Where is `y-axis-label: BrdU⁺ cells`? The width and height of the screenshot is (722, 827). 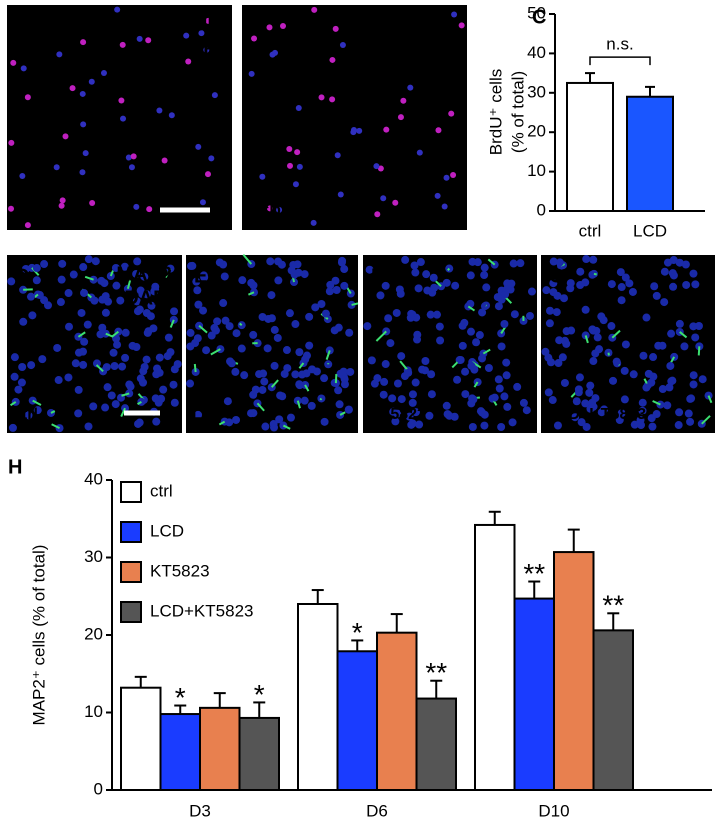
y-axis-label: BrdU⁺ cells is located at coordinates (495, 112).